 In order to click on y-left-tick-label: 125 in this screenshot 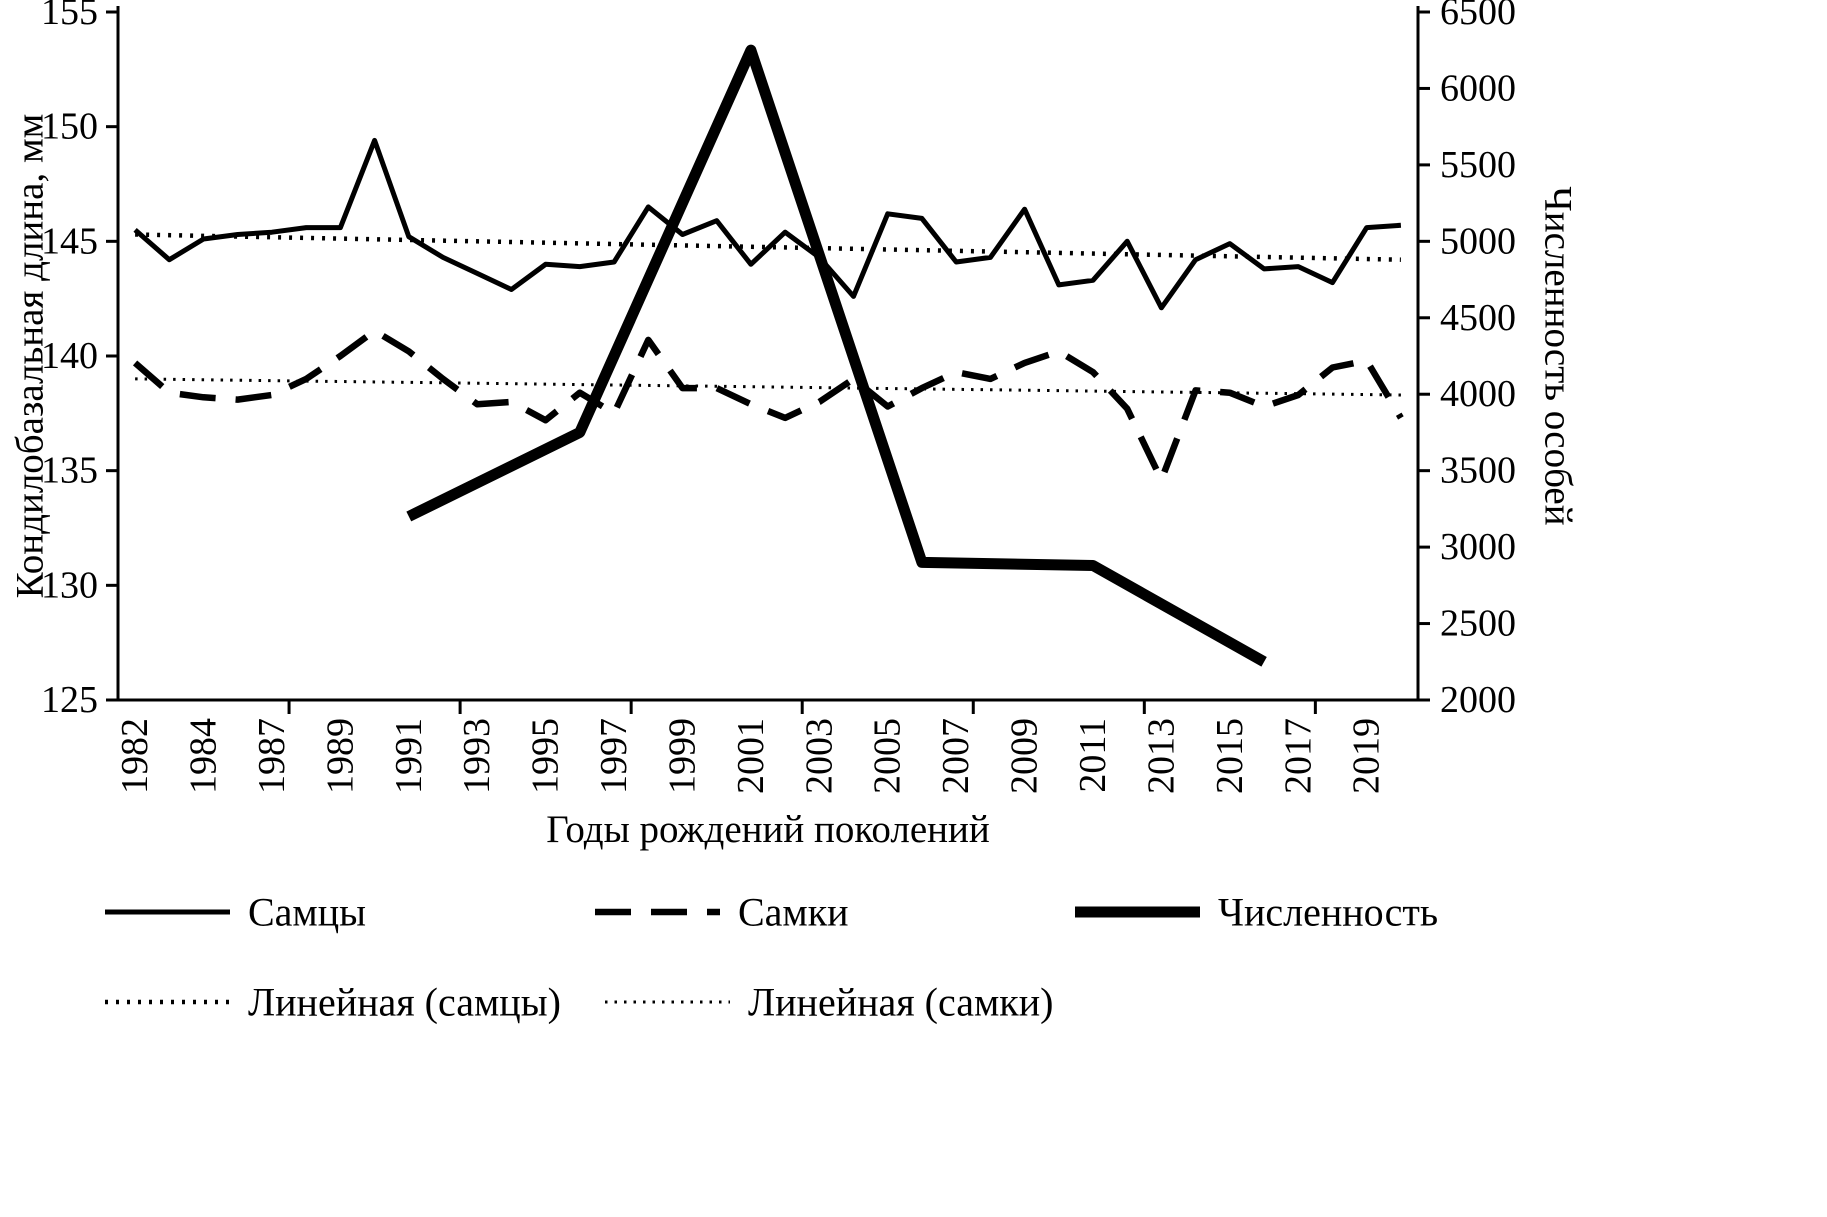, I will do `click(69, 700)`.